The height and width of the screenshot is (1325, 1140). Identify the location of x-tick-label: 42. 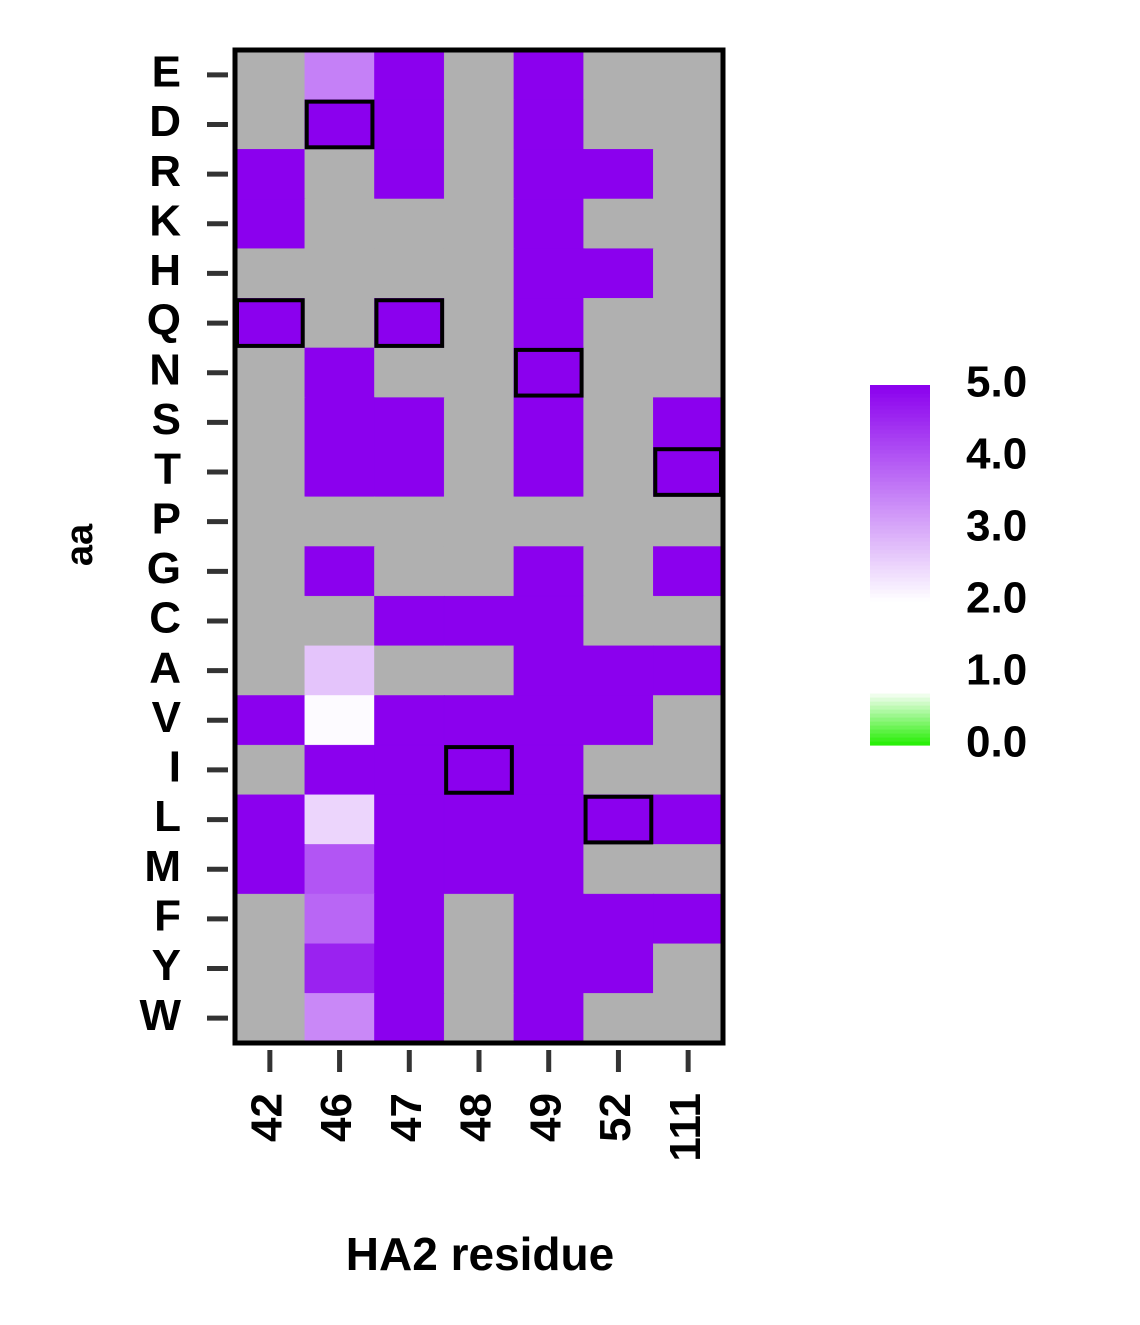
(266, 1117).